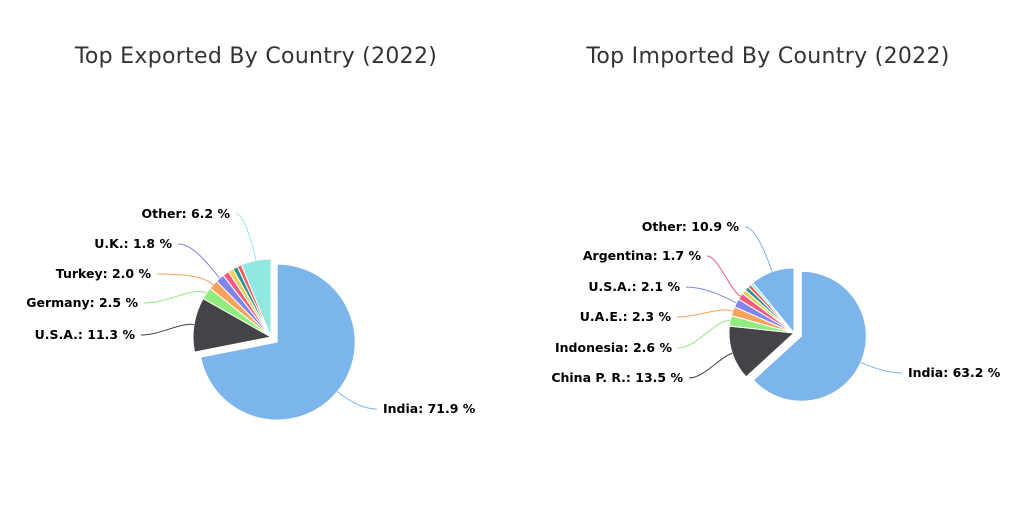 This screenshot has height=509, width=1024. Describe the element at coordinates (642, 255) in the screenshot. I see `data-label: Argentina: 1.7 %` at that location.